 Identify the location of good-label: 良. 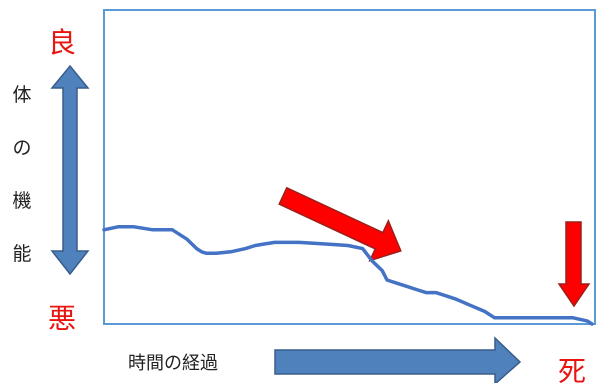
(62, 42).